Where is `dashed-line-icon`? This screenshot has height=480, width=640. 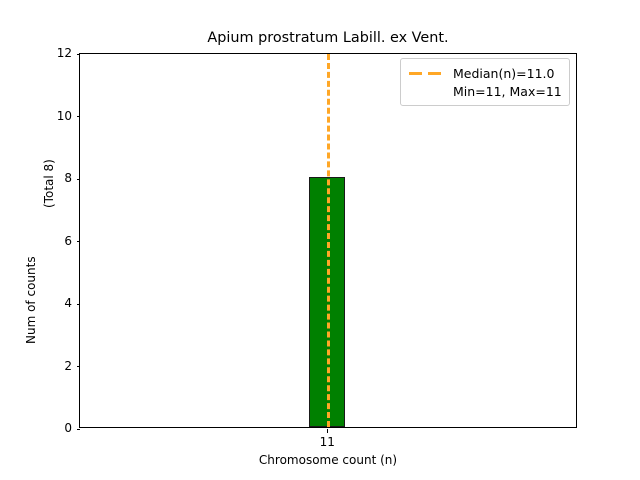
dashed-line-icon is located at coordinates (426, 73).